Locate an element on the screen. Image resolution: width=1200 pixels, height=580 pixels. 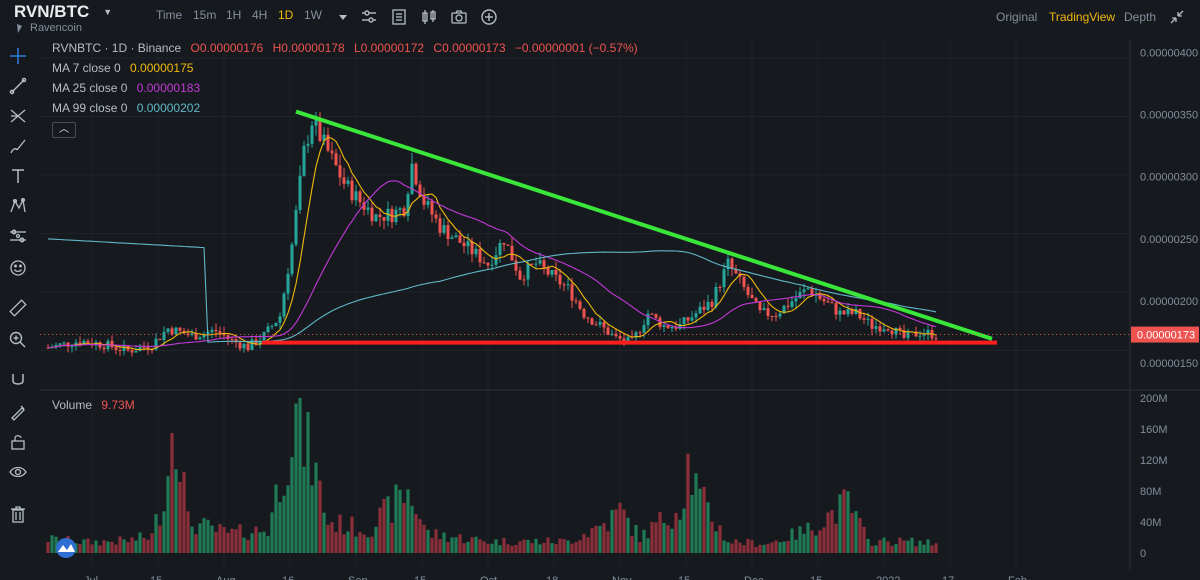
timeframe-1w: 1W is located at coordinates (313, 15).